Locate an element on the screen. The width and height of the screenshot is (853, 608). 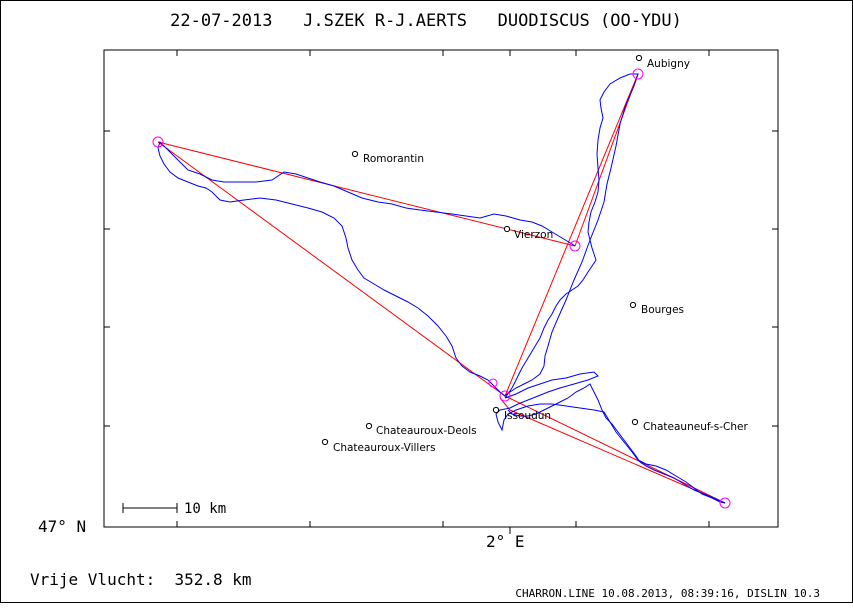
town-label: Bourges is located at coordinates (662, 310).